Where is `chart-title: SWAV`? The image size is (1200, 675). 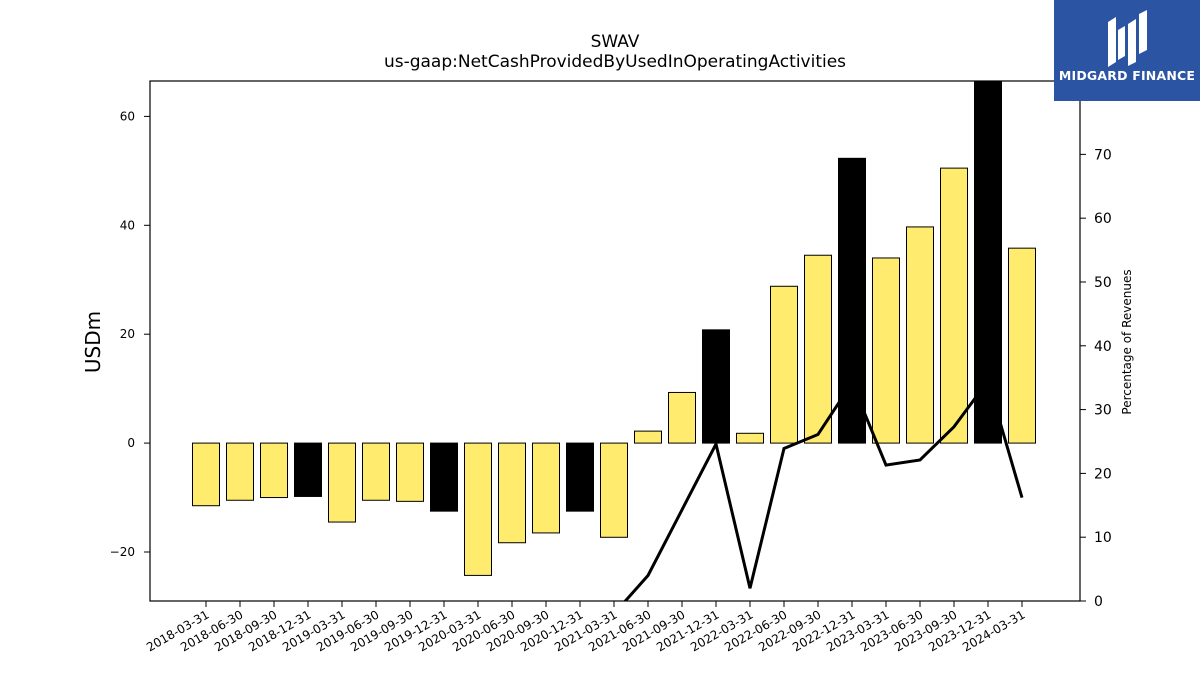 chart-title: SWAV is located at coordinates (615, 42).